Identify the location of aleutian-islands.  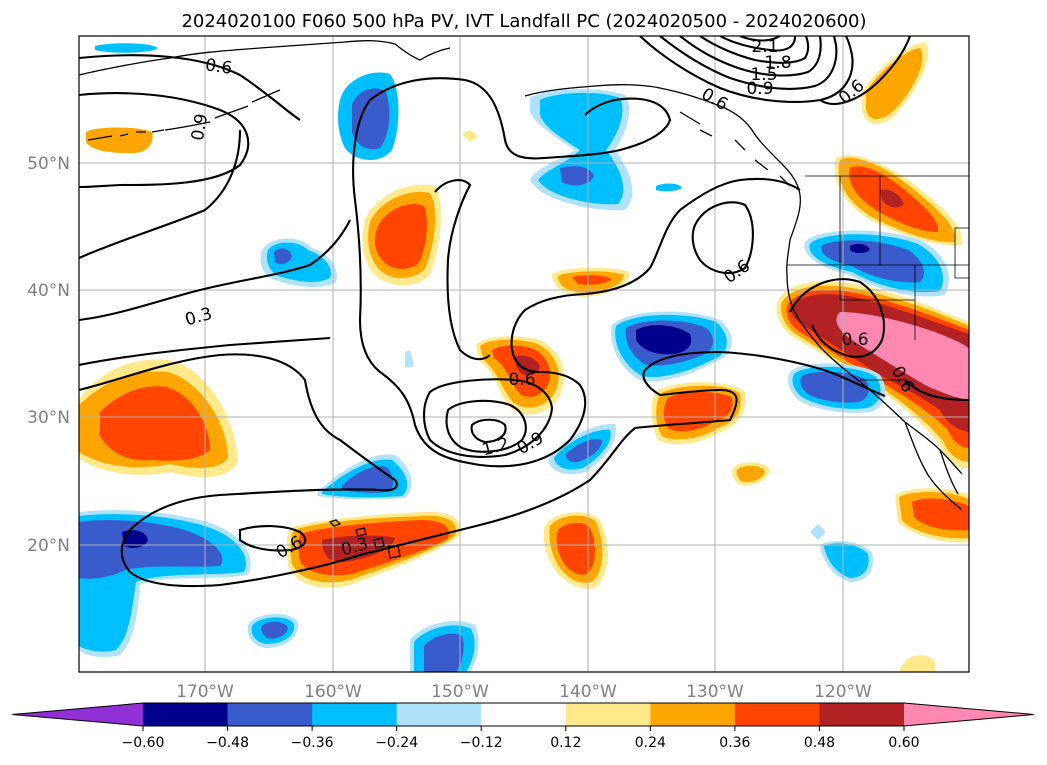
(184, 115).